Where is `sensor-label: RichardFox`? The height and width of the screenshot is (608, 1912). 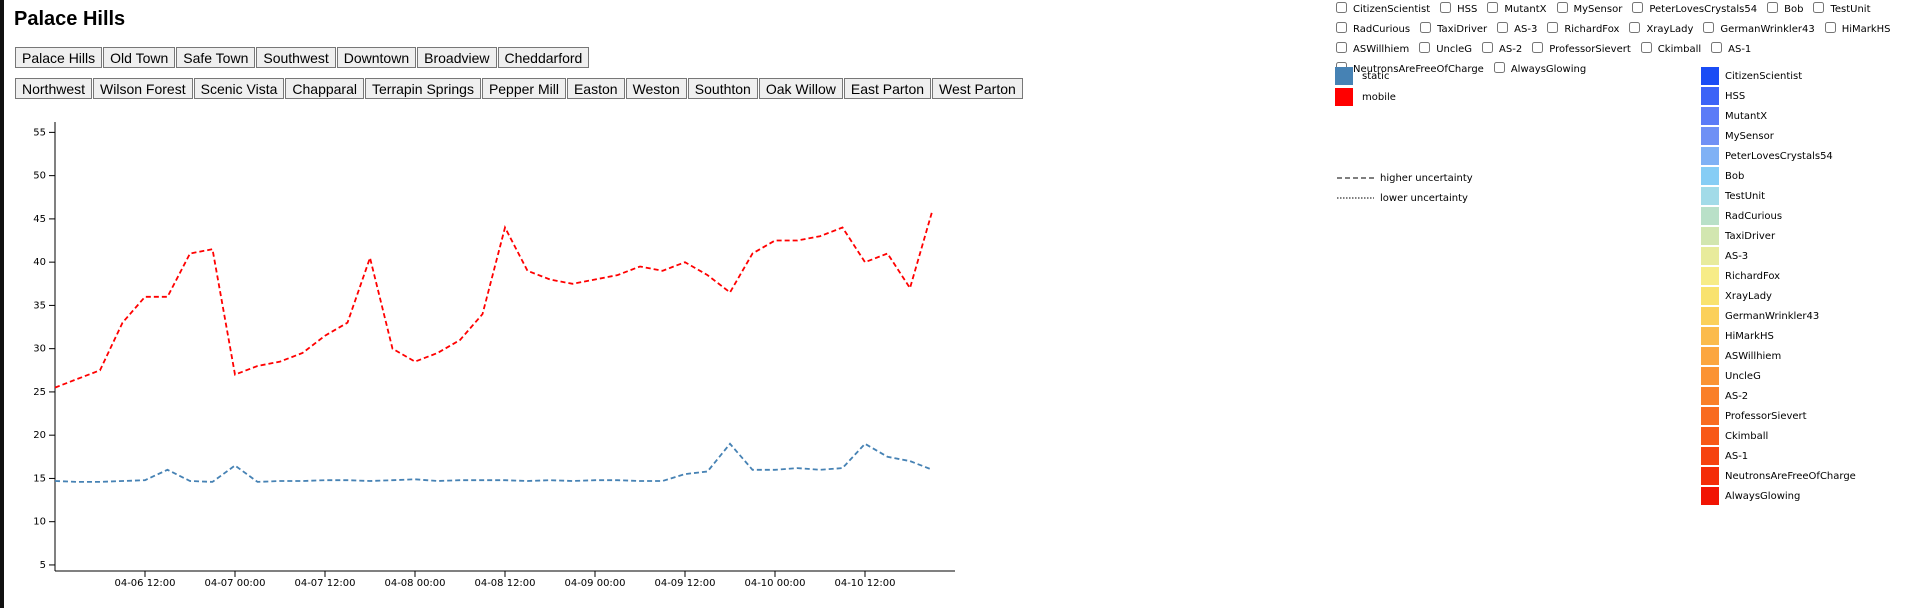 sensor-label: RichardFox is located at coordinates (1592, 29).